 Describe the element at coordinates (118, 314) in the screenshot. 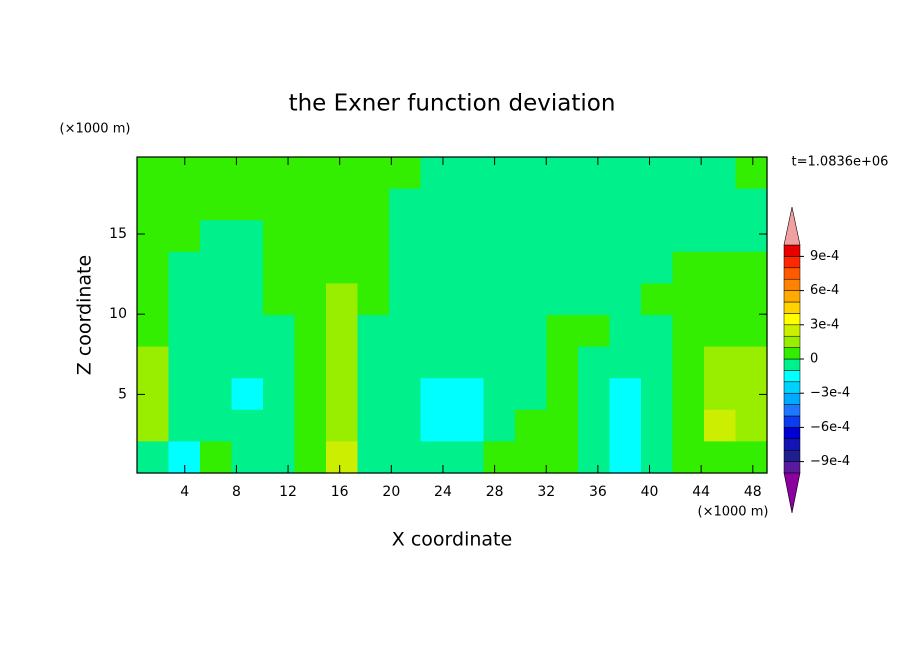

I see `y-tick-label: 10` at that location.